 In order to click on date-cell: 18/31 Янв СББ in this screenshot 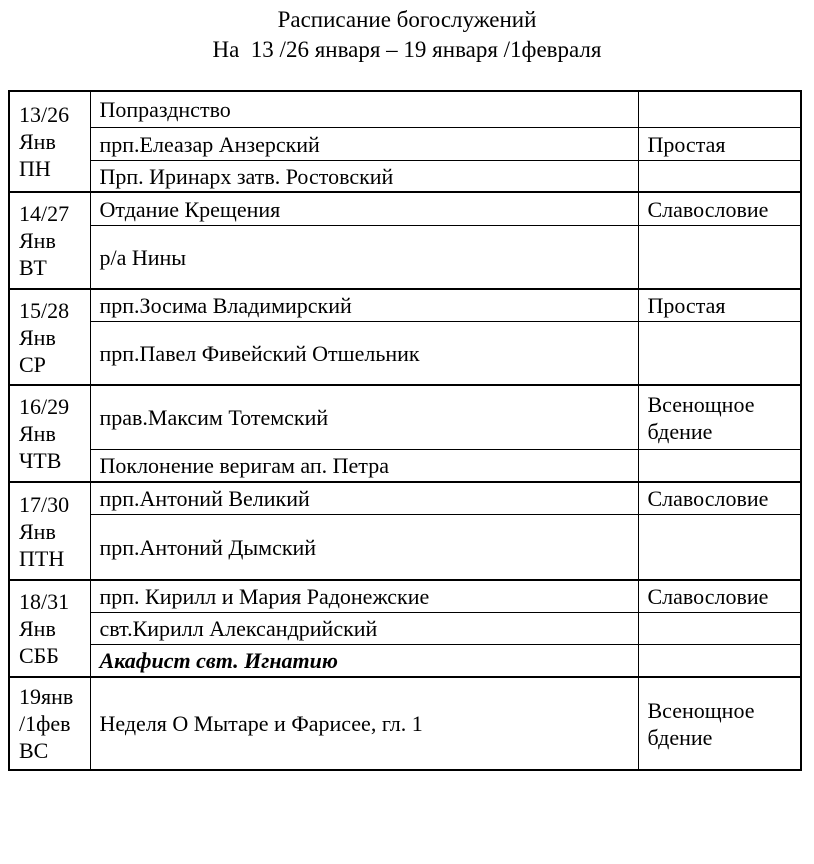, I will do `click(49, 628)`.